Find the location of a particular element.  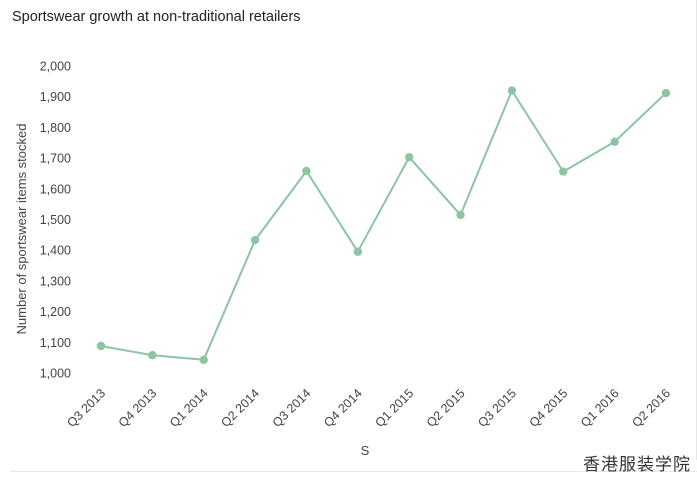

x-tick-label: Q2 2014 is located at coordinates (240, 408).